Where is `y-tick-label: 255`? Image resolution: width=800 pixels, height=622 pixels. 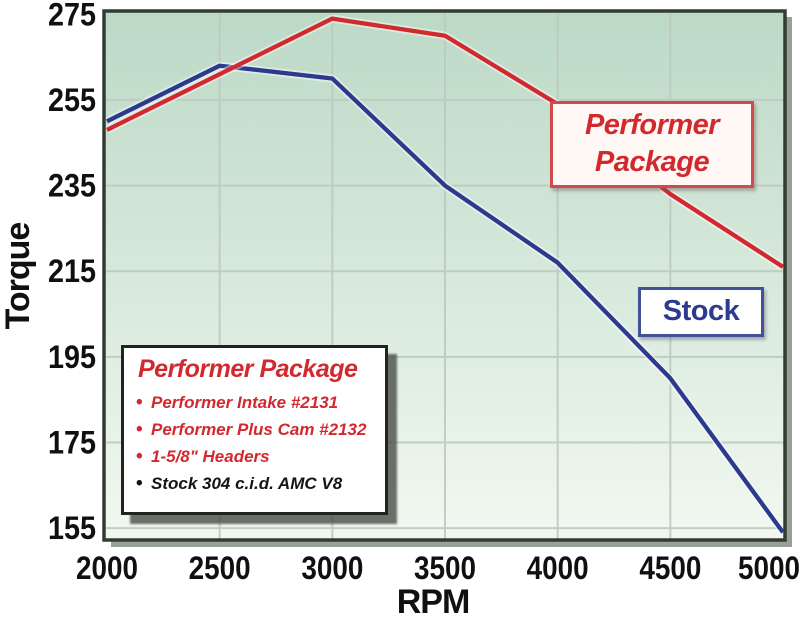 y-tick-label: 255 is located at coordinates (72, 100).